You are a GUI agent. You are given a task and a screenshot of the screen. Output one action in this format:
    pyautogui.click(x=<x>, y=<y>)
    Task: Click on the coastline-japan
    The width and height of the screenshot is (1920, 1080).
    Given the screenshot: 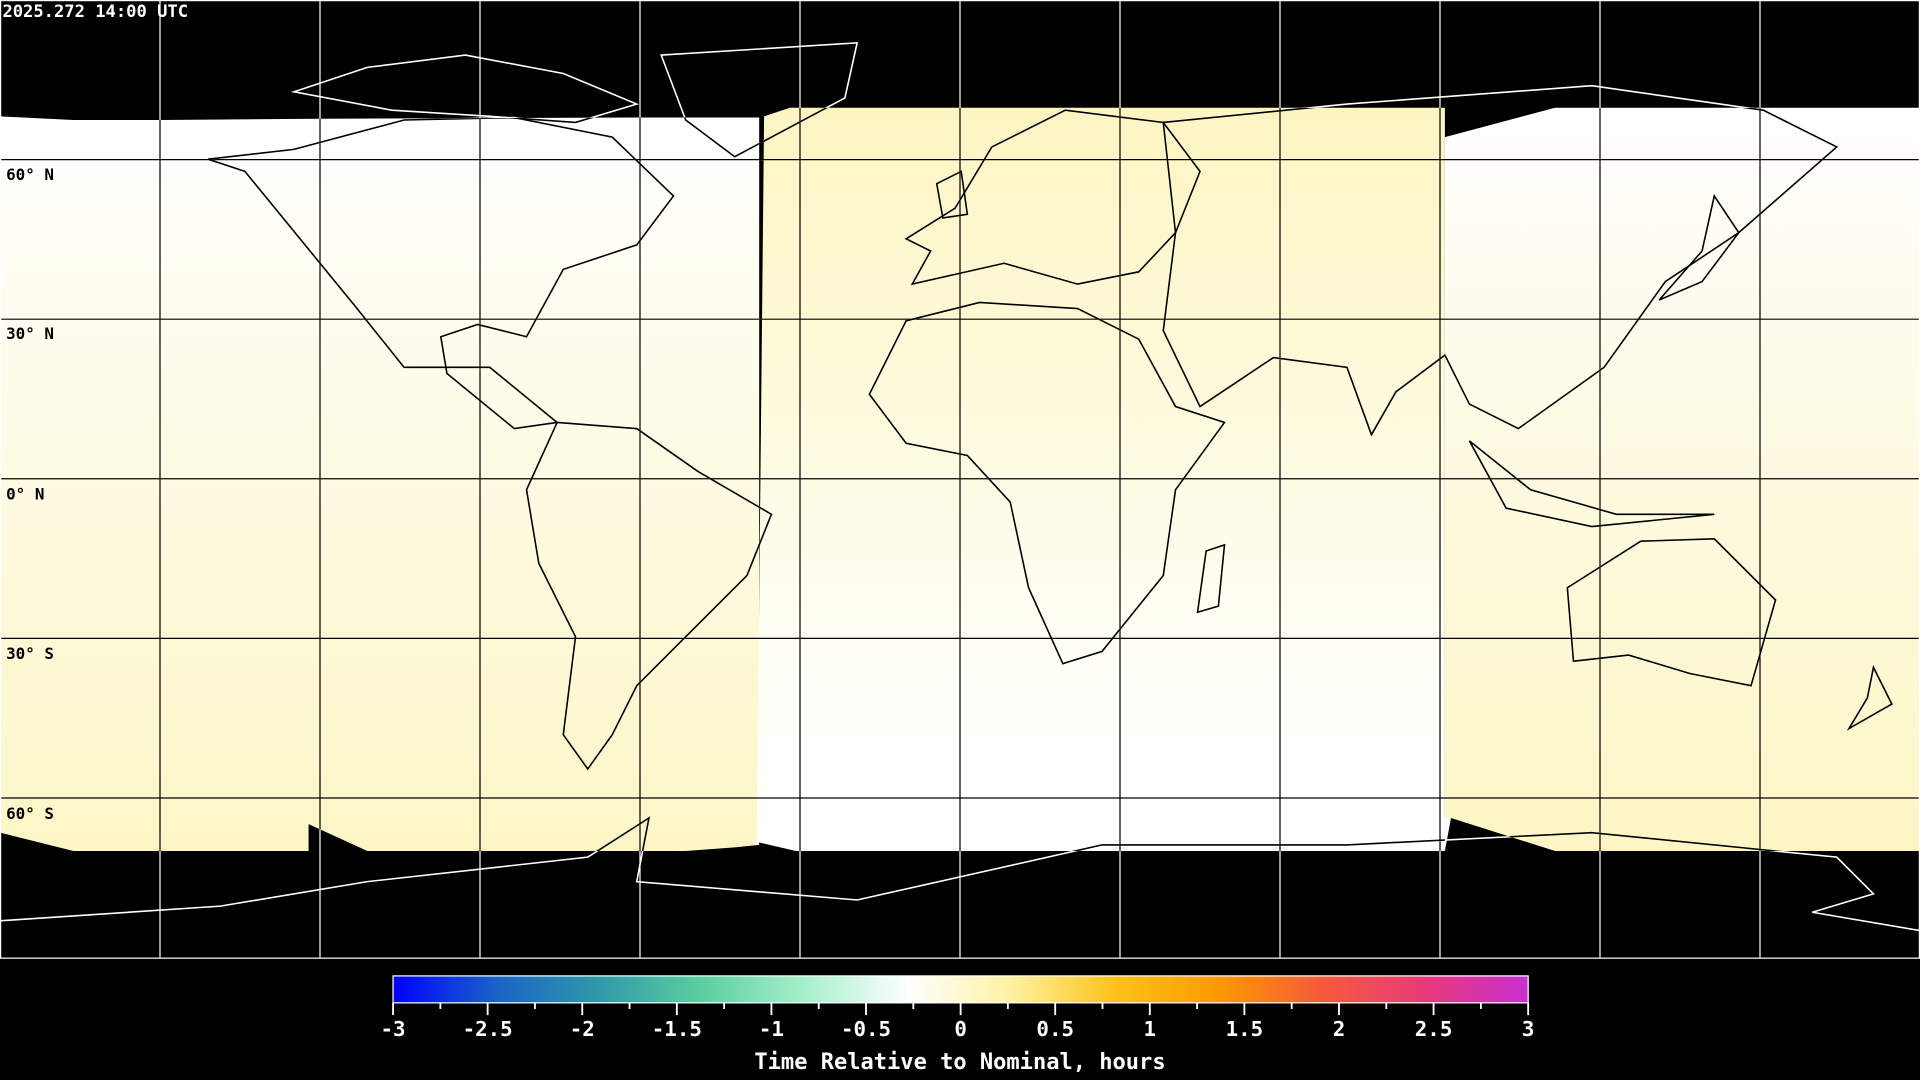 What is the action you would take?
    pyautogui.click(x=1699, y=247)
    